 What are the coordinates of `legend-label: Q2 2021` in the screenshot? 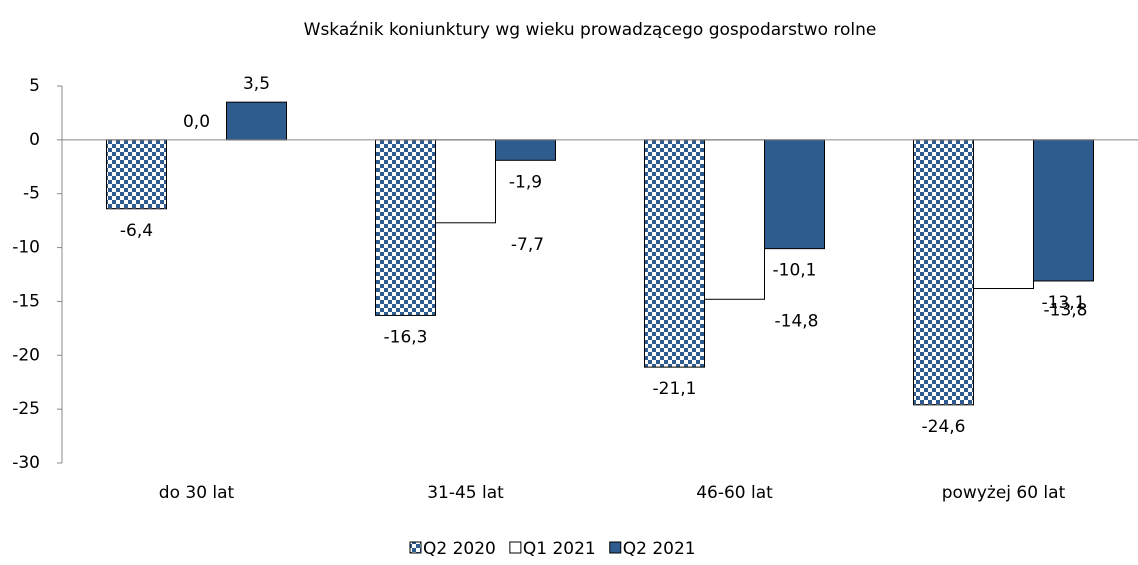 It's located at (659, 549).